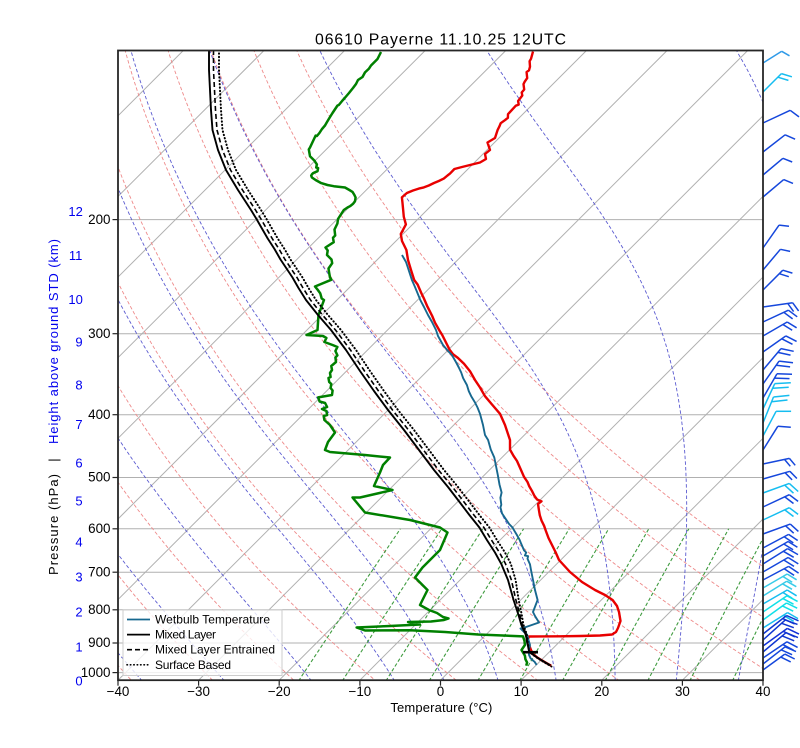 The height and width of the screenshot is (748, 800). I want to click on svg-text: 06610 Payerne 11.10.25 12UTC, so click(440, 40).